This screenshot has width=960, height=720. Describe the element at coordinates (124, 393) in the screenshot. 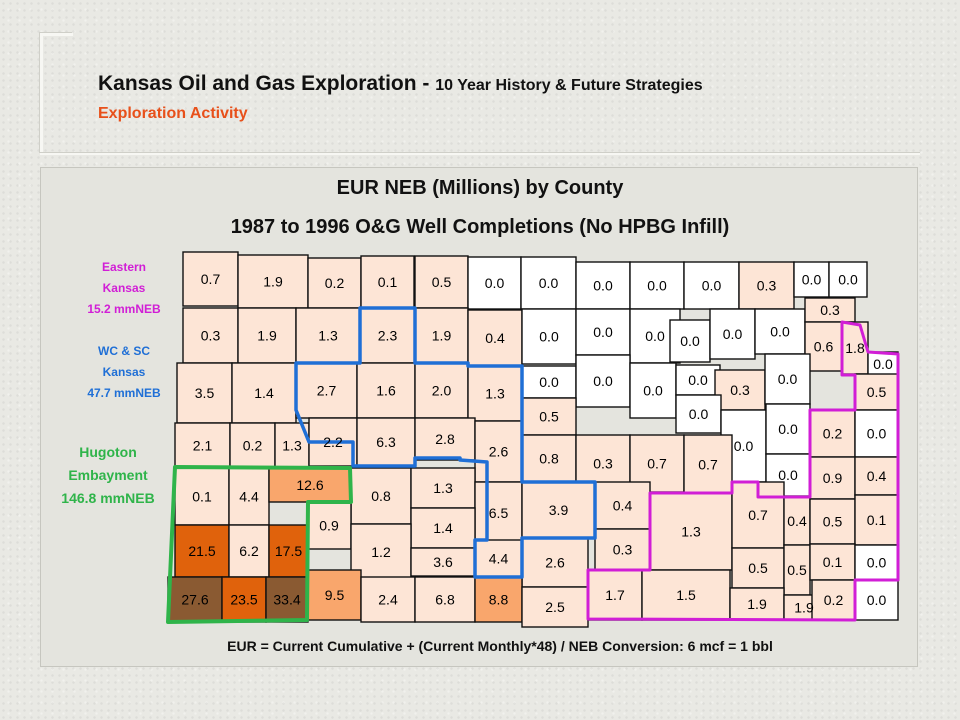

I see `region-wcsc-total: 47.7 mmNEB` at that location.